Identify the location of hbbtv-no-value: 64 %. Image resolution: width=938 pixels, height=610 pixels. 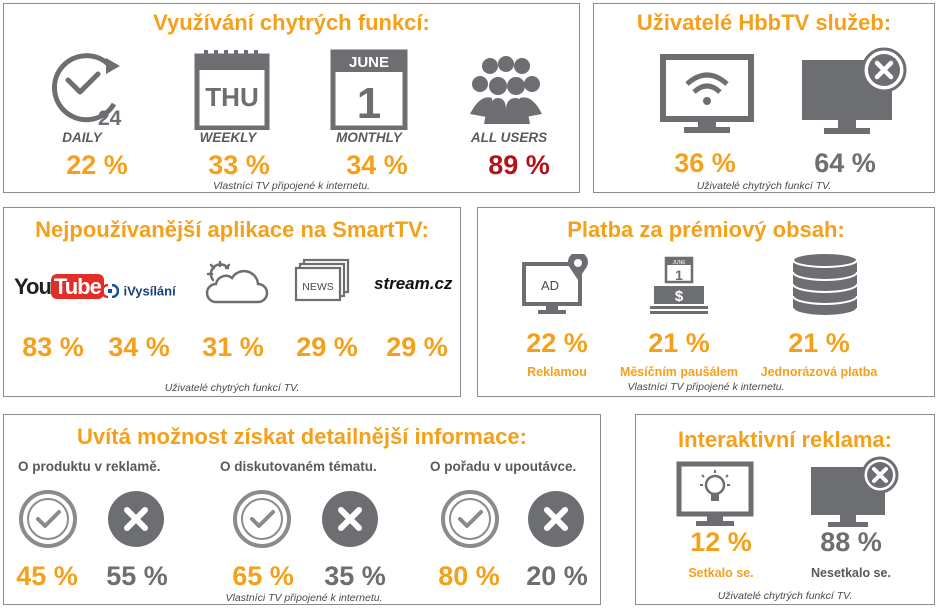
(845, 163).